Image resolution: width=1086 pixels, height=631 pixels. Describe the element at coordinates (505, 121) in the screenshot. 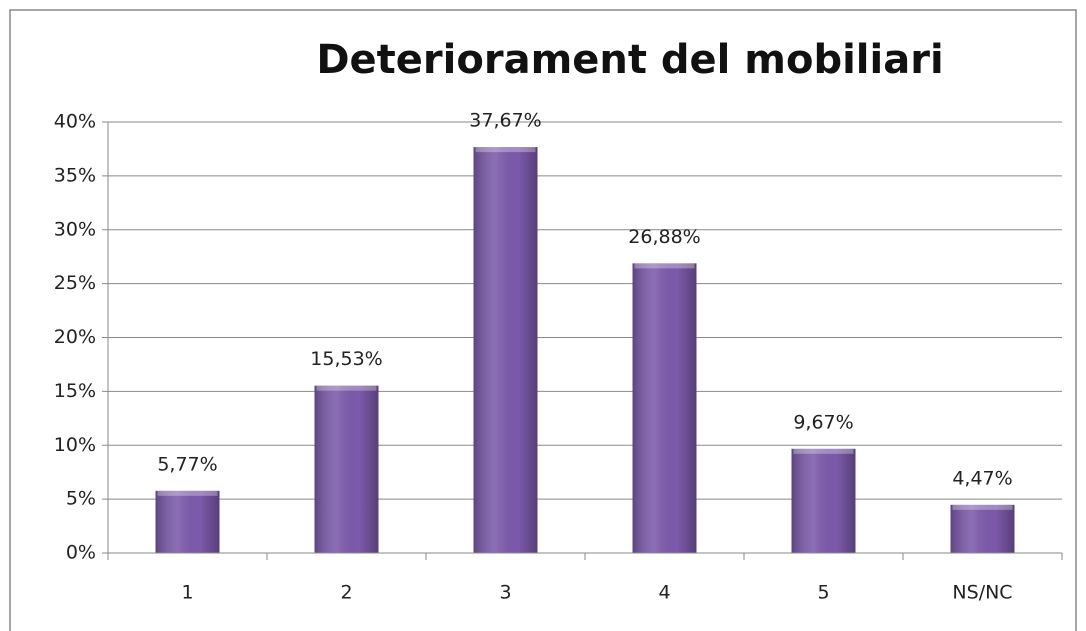

I see `value-label: 37,67%` at that location.